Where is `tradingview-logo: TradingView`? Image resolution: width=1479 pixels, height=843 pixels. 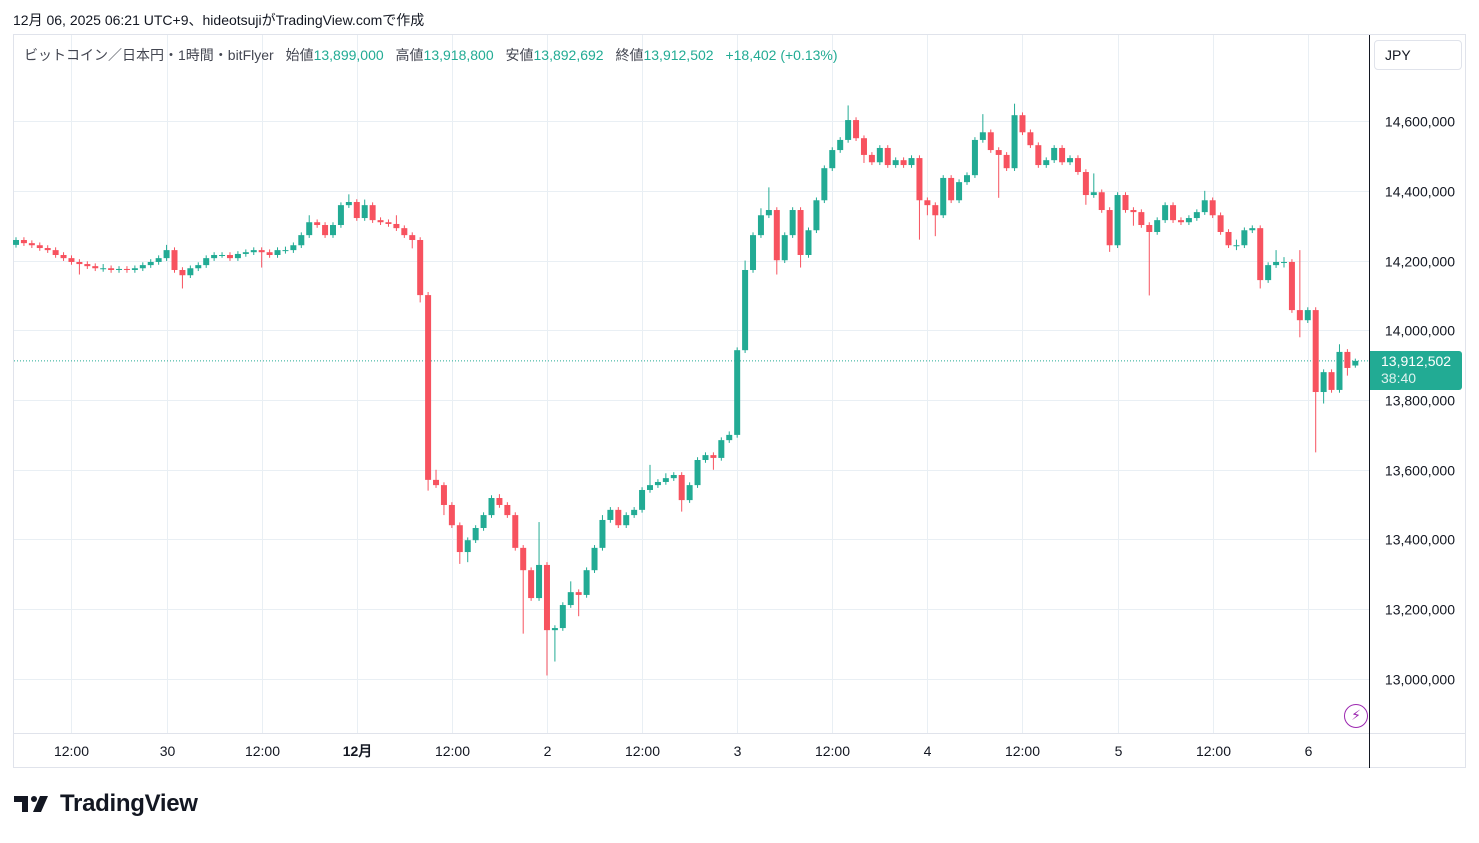 tradingview-logo: TradingView is located at coordinates (106, 804).